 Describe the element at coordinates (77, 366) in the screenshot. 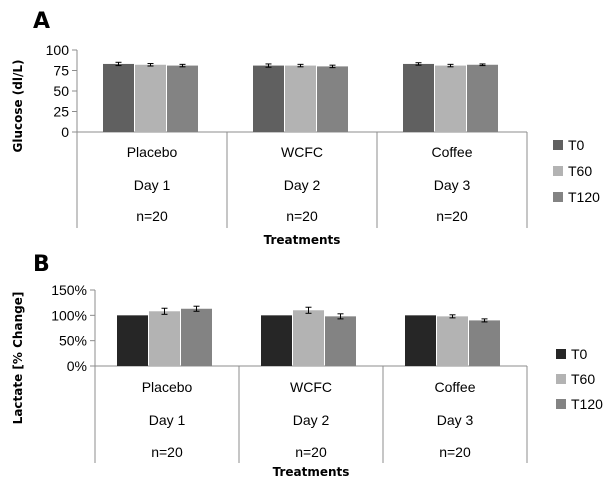

I see `y-tick-label: 0%` at that location.